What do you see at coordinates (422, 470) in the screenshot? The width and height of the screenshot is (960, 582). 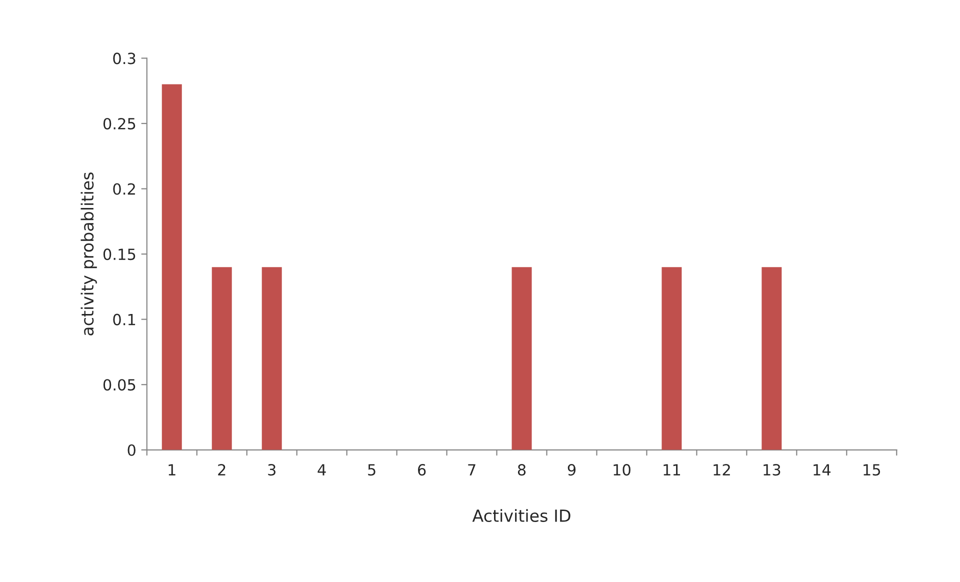 I see `x-tick-label: 6` at bounding box center [422, 470].